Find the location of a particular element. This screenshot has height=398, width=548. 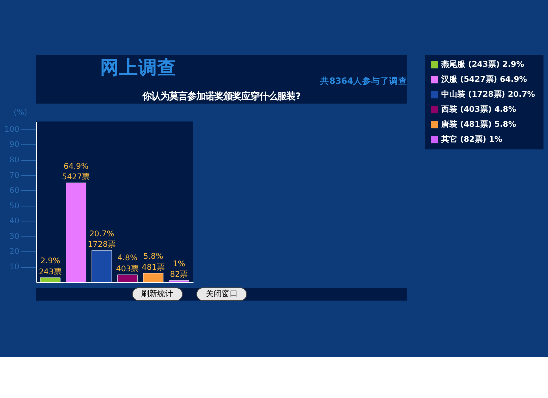

text: 共8364人参与了调查 is located at coordinates (364, 81).